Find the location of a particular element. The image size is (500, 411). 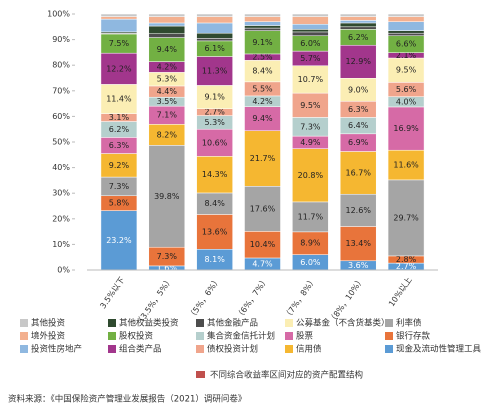

value-label: 39.8% is located at coordinates (167, 196).